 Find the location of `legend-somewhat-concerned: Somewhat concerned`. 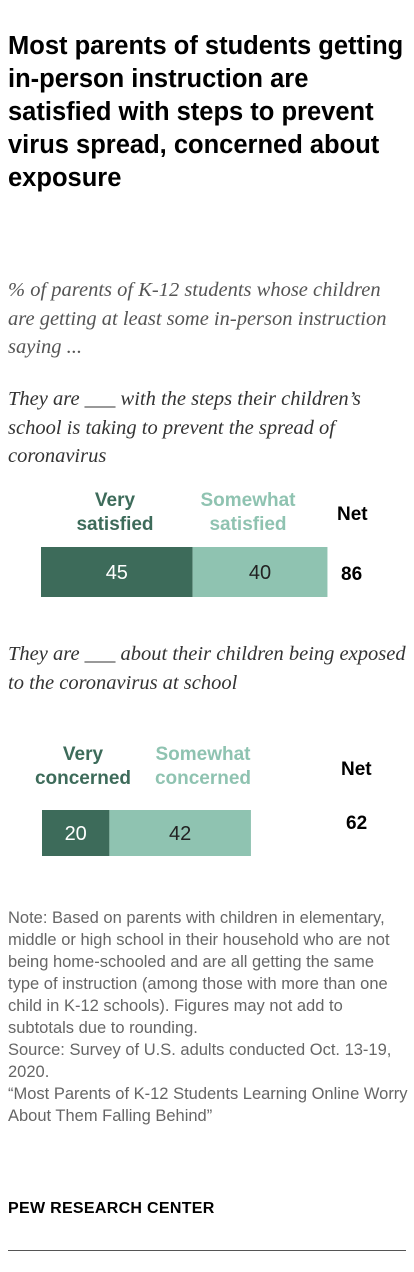

legend-somewhat-concerned: Somewhat concerned is located at coordinates (203, 767).